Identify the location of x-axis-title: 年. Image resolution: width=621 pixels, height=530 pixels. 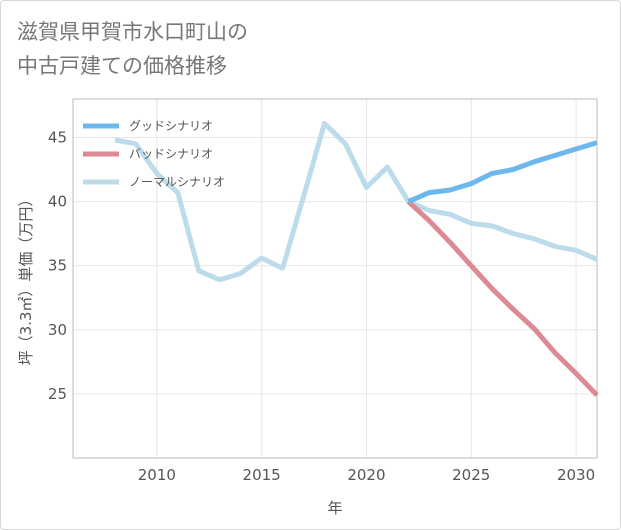
(334, 508).